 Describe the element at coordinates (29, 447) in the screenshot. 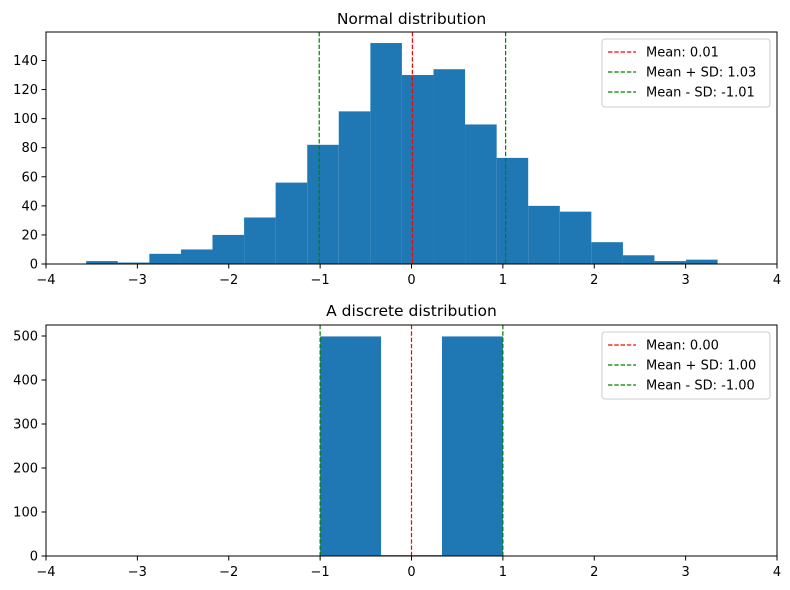

I see `y-axis-ticks: 0 100 200 300 400 500` at that location.